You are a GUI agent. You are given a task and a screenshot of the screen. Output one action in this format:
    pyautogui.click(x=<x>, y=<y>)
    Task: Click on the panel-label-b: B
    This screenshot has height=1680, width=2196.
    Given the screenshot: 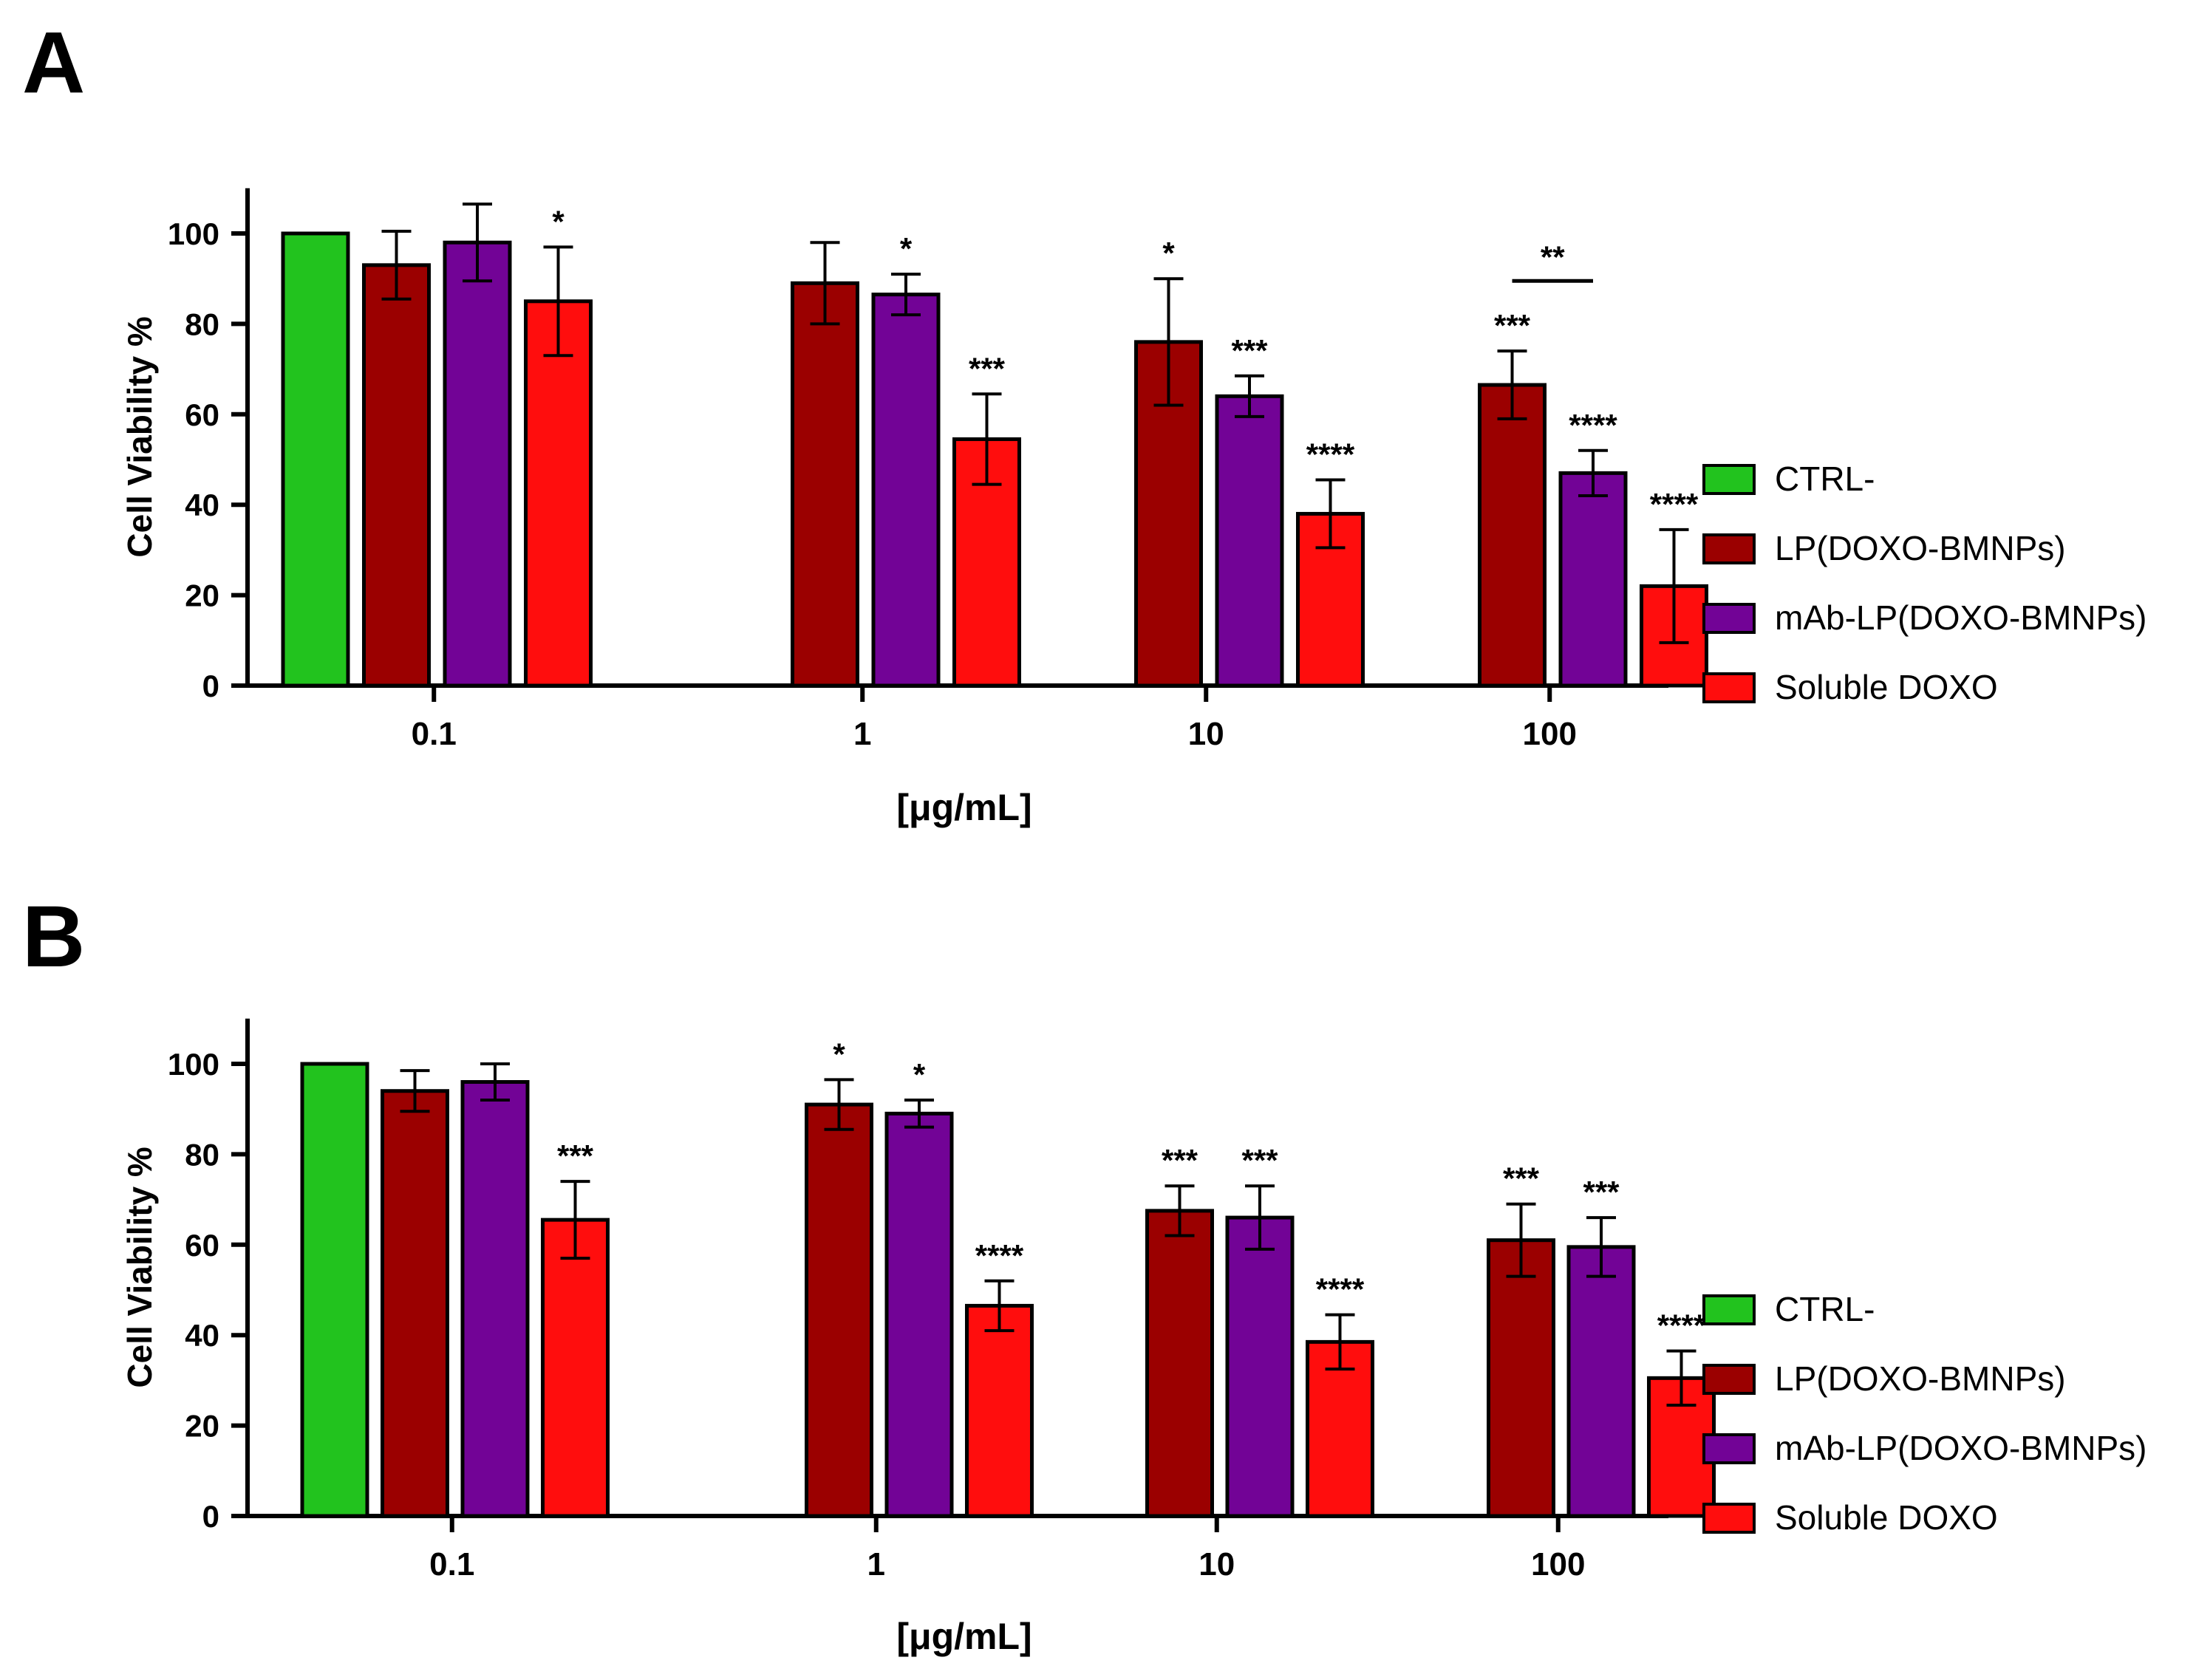 What is the action you would take?
    pyautogui.click(x=53, y=937)
    